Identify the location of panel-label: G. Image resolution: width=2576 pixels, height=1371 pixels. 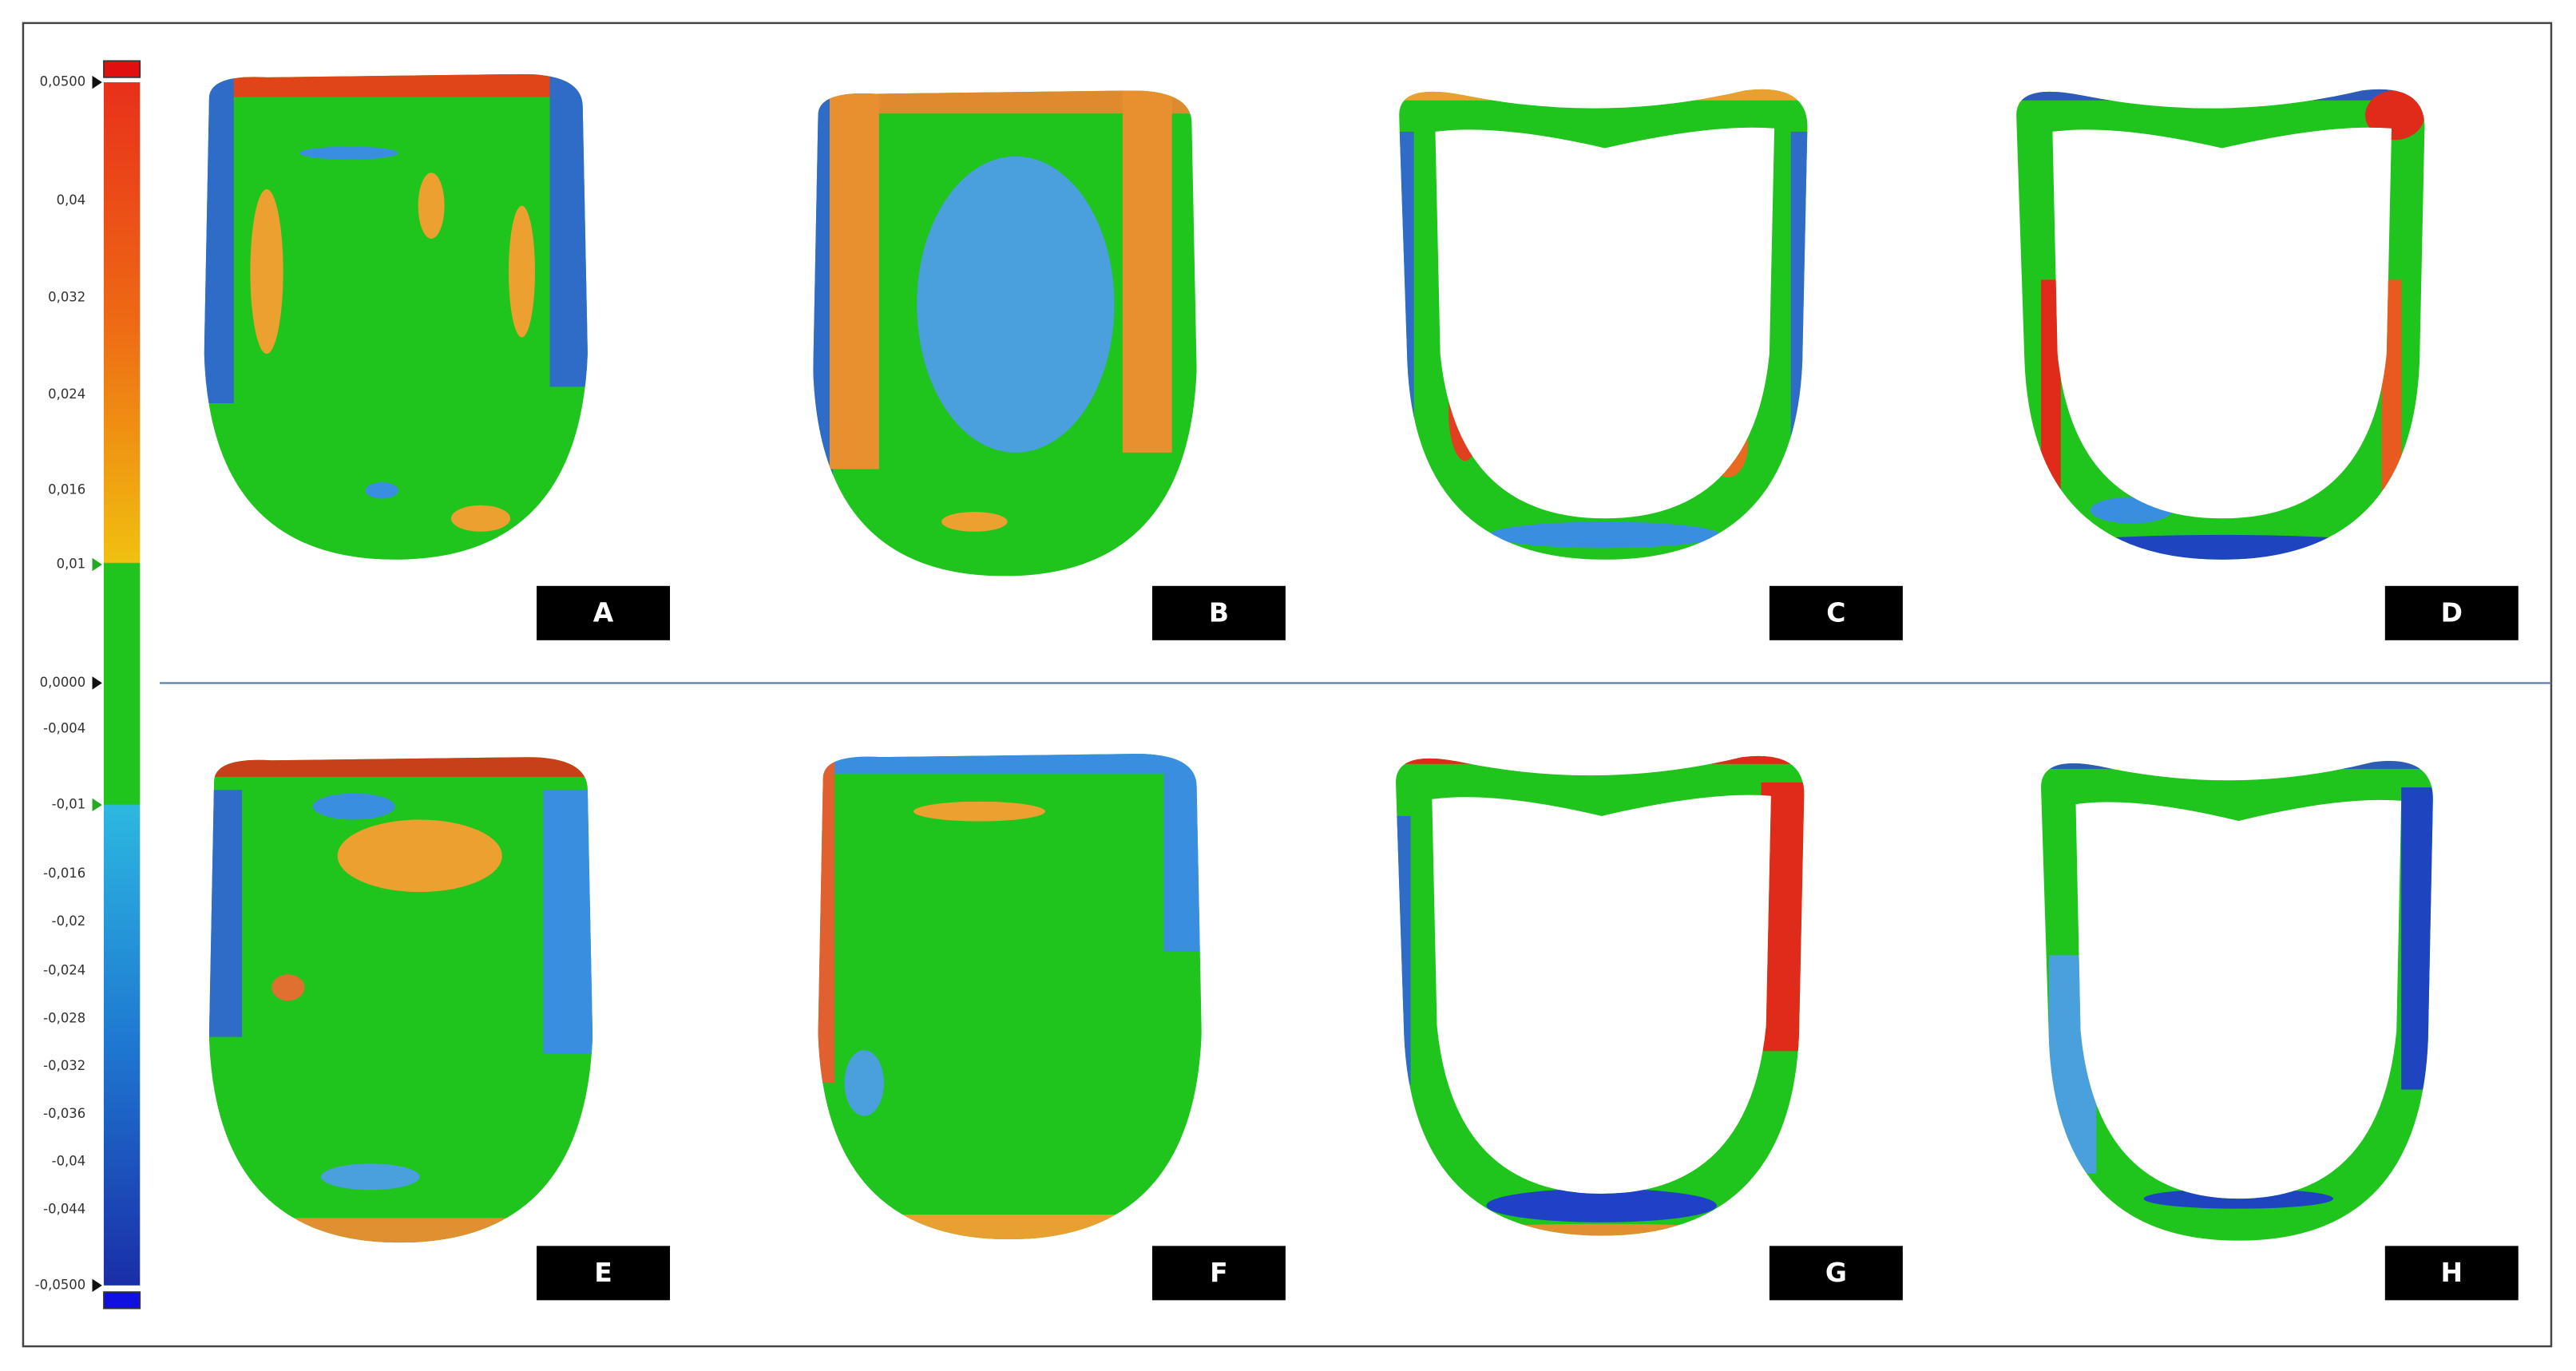
(1836, 1272).